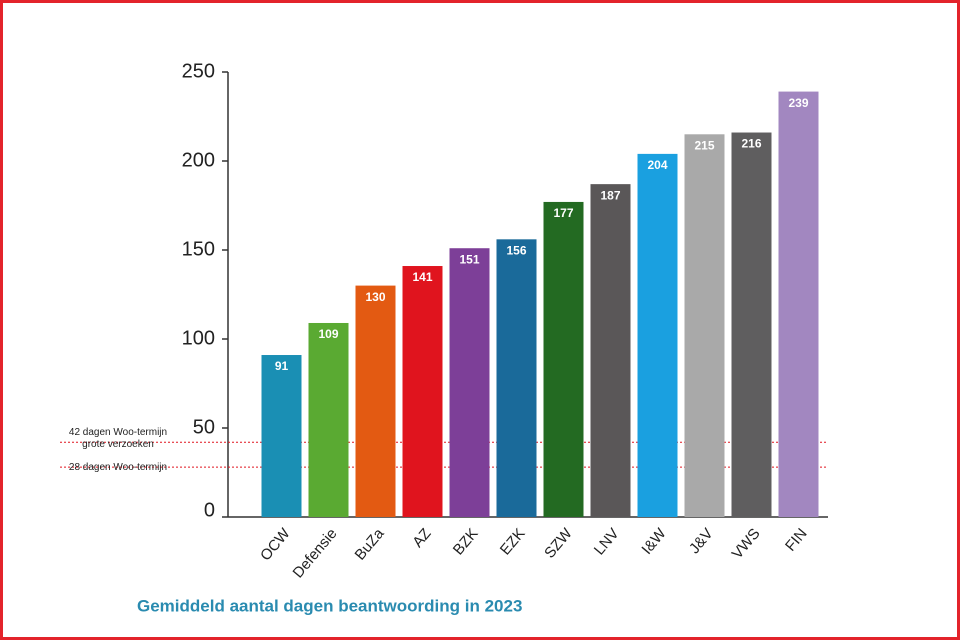 The height and width of the screenshot is (640, 960). Describe the element at coordinates (328, 334) in the screenshot. I see `value-label: 109` at that location.